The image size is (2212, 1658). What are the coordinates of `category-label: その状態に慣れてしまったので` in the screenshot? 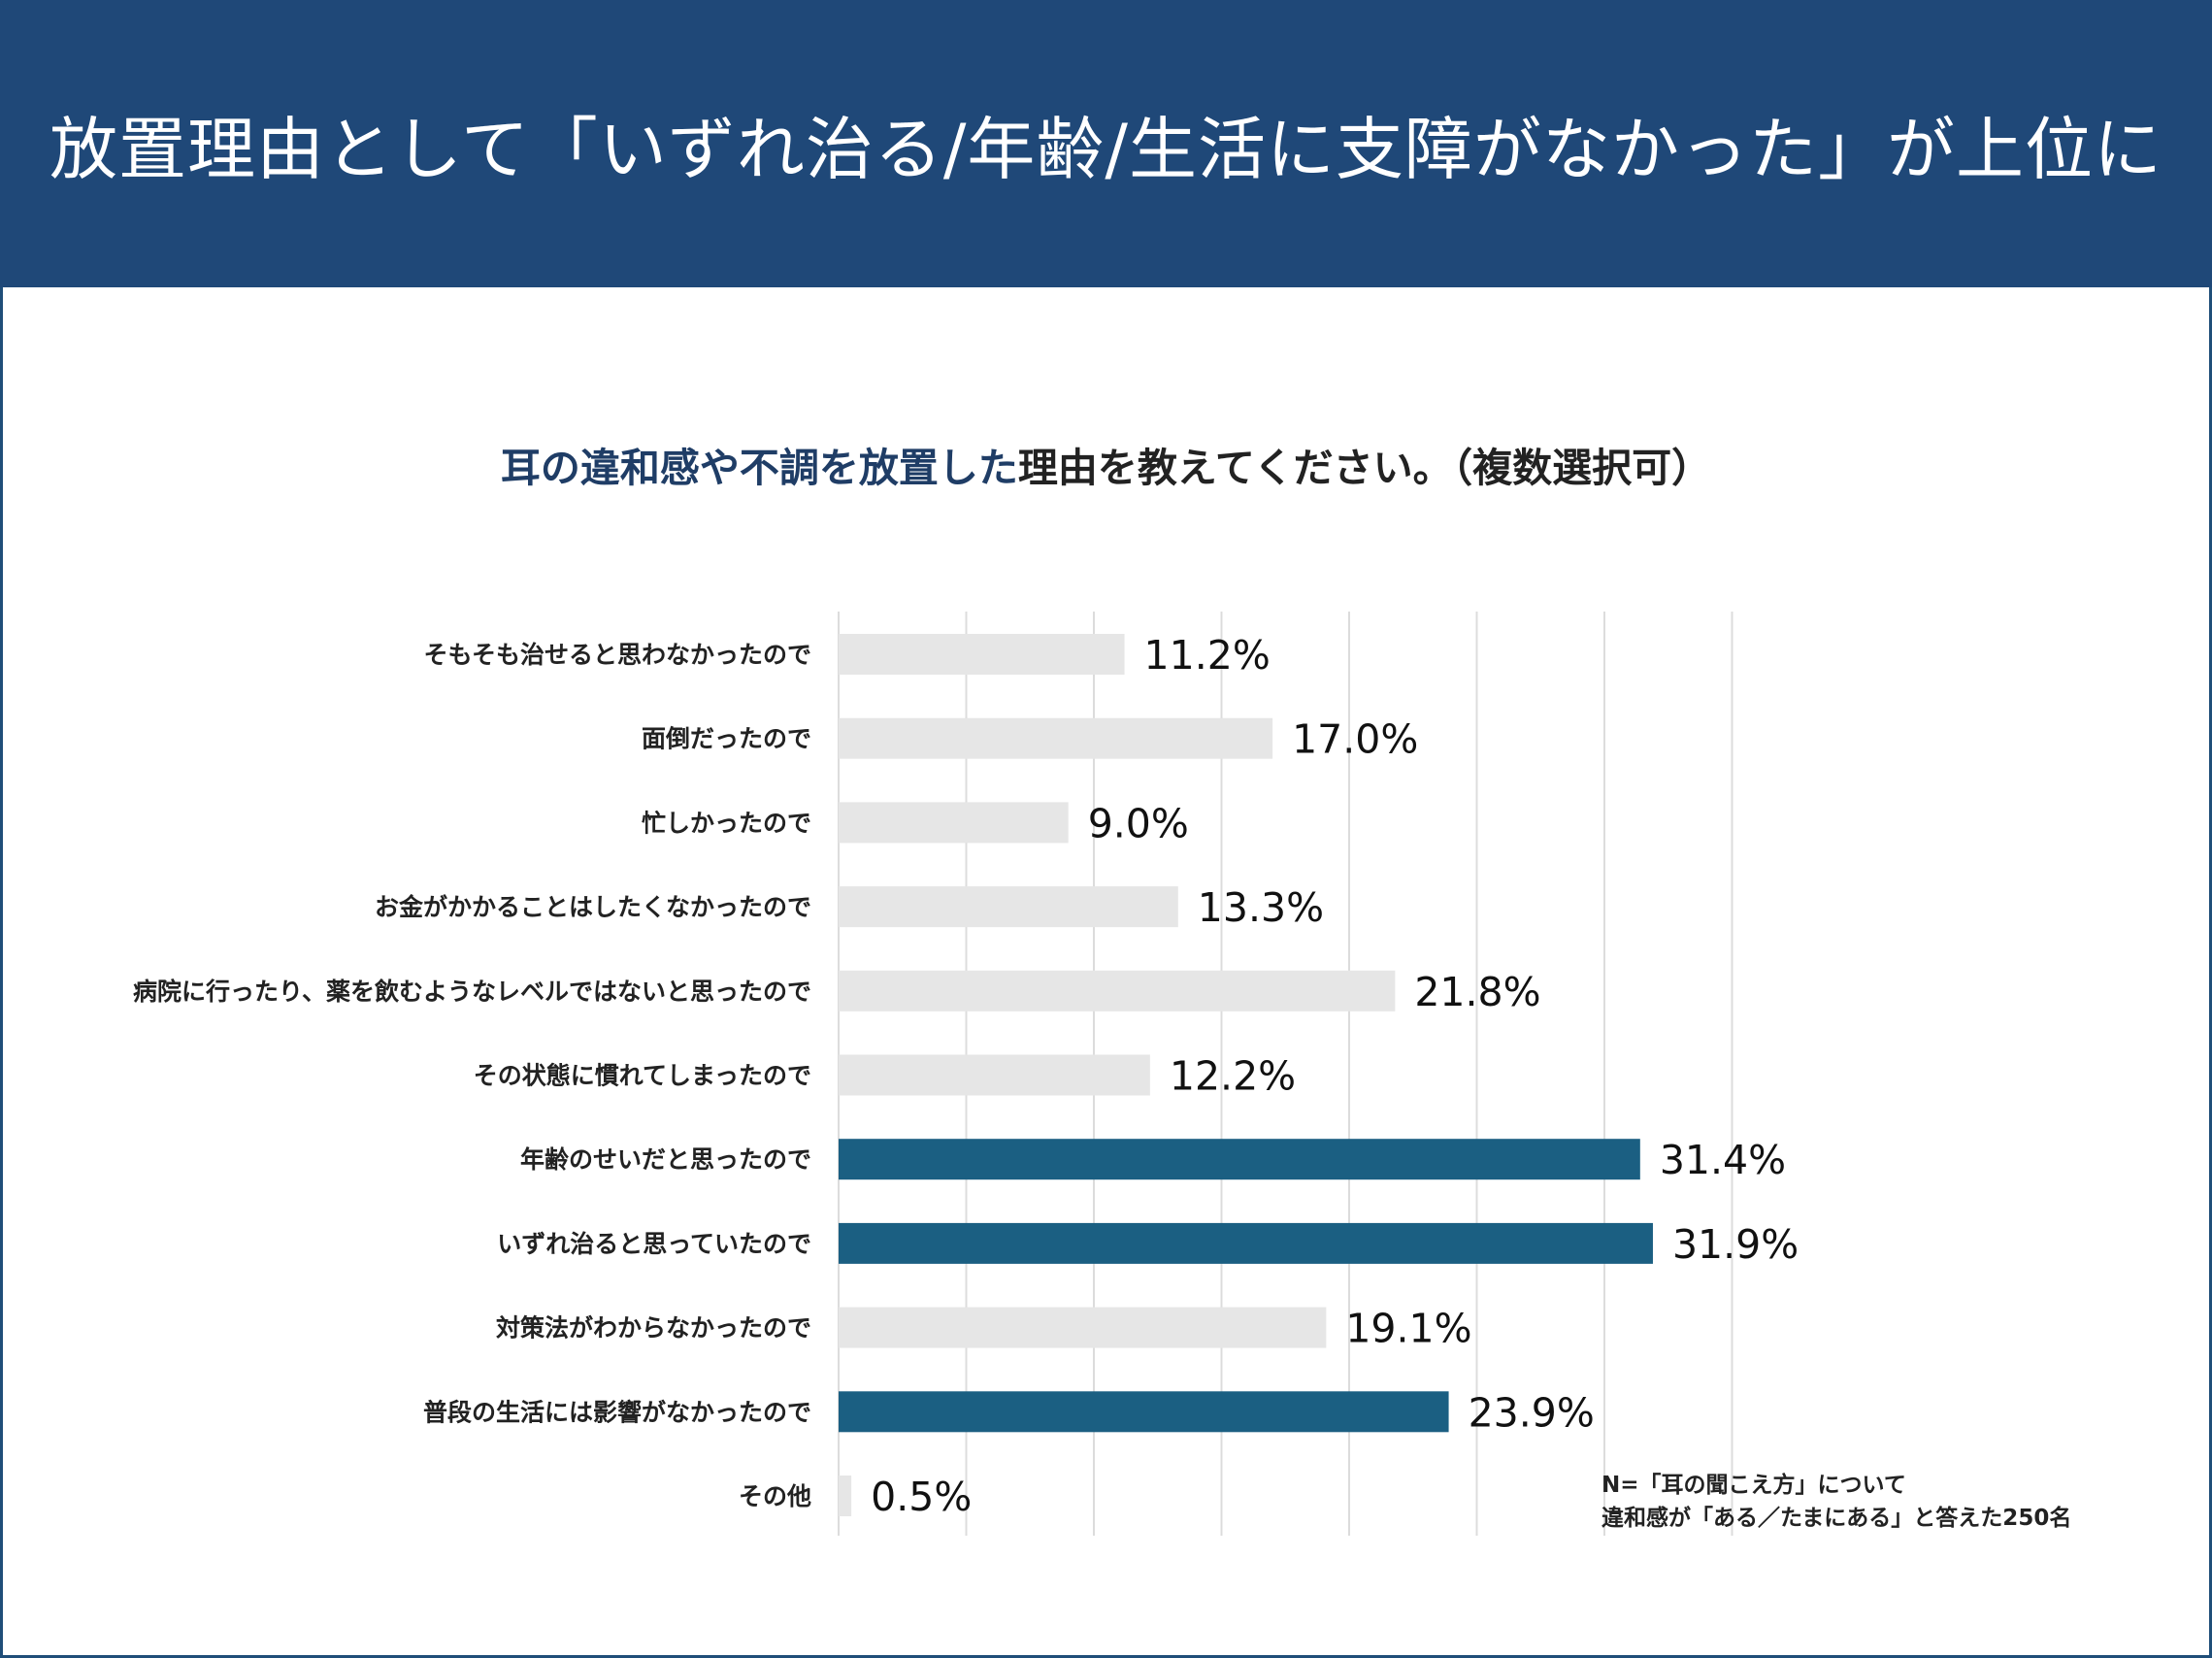 It's located at (642, 1076).